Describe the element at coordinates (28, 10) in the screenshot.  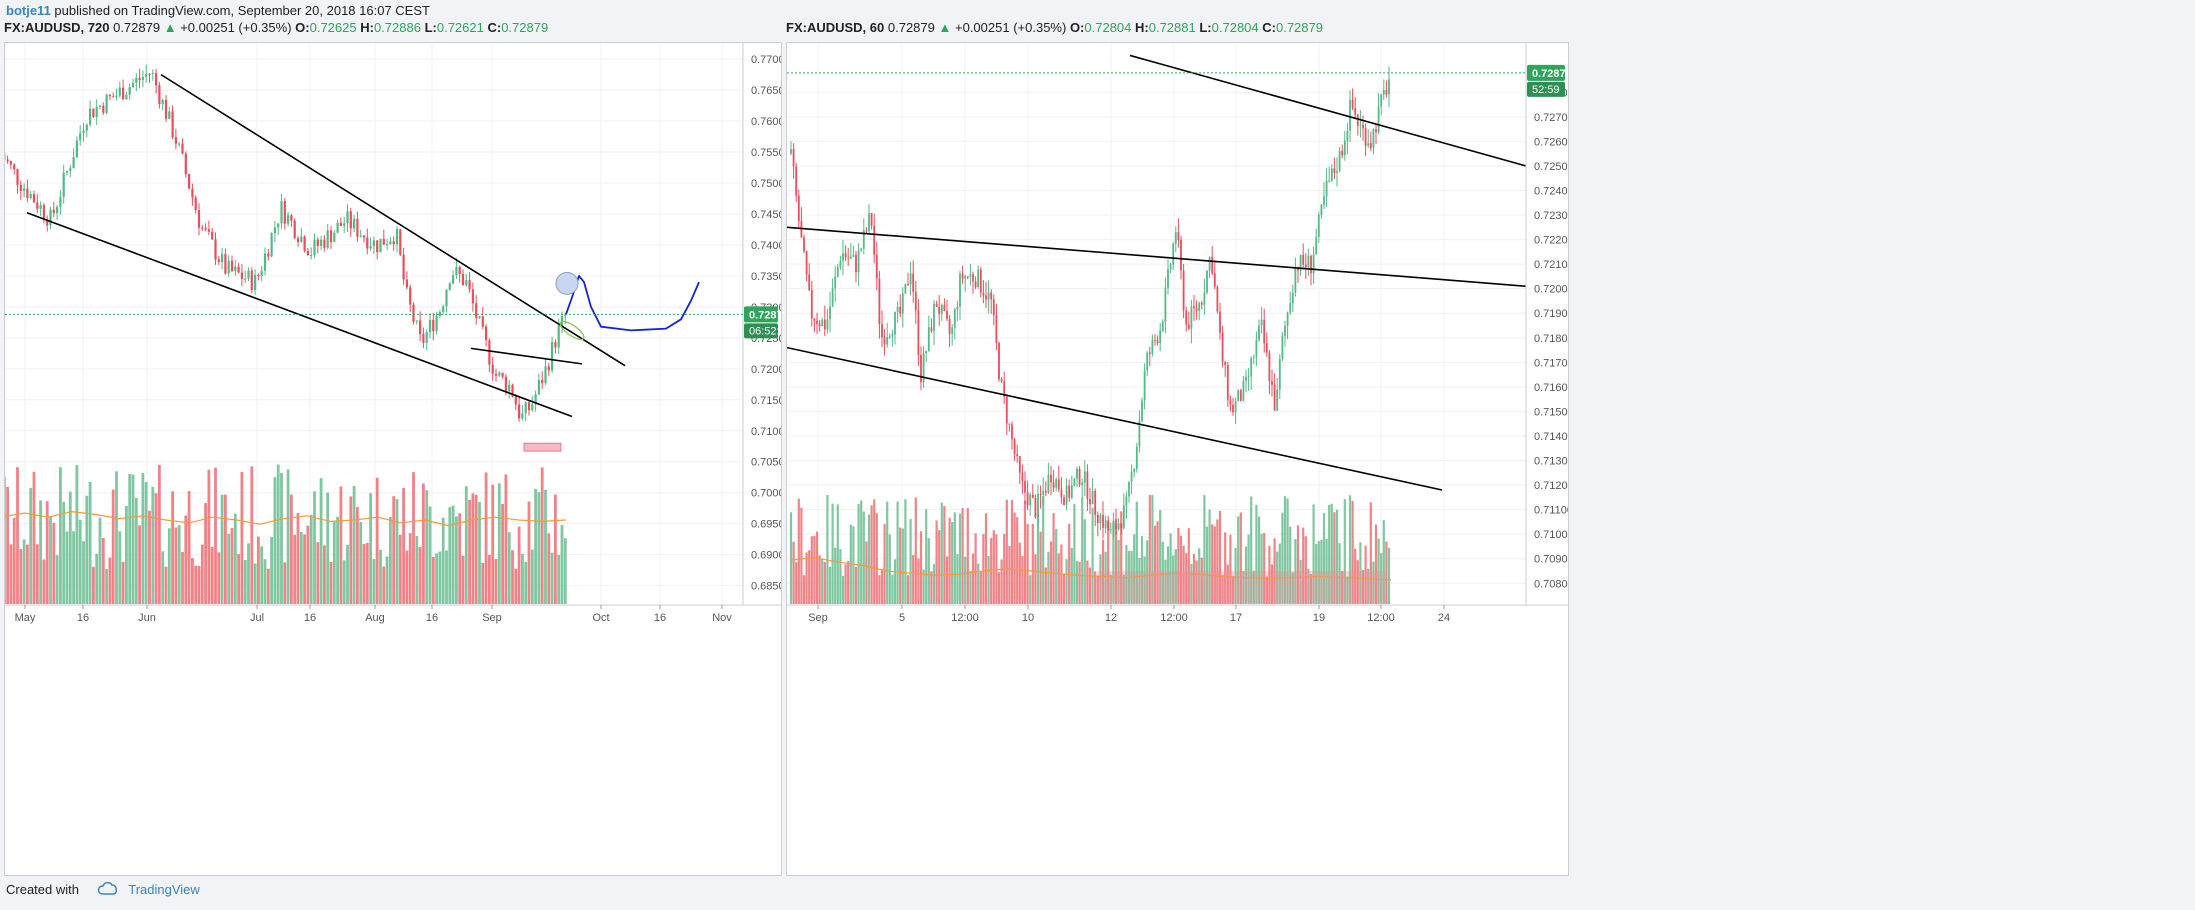
I see `author-link: botje11` at that location.